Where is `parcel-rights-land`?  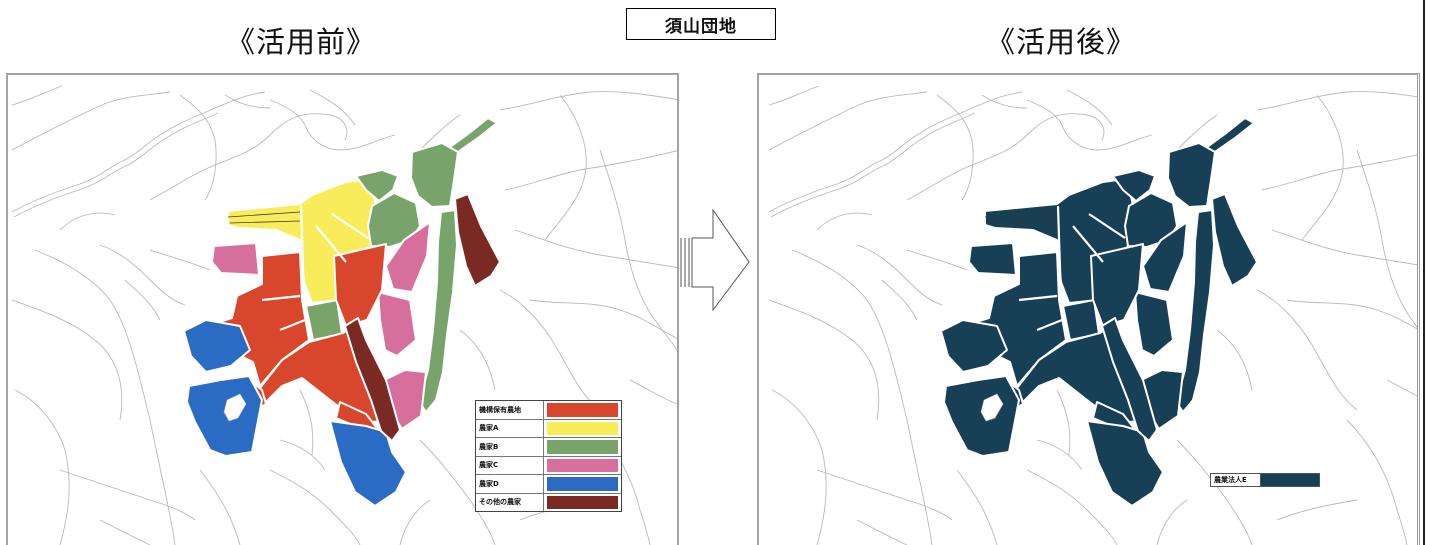 parcel-rights-land is located at coordinates (360, 285).